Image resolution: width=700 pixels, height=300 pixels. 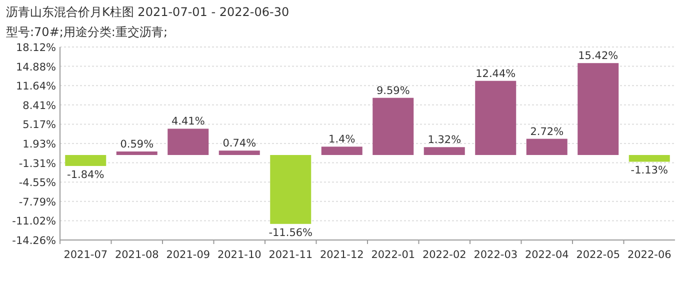 I want to click on y-tick-label: -14.26%, so click(x=34, y=241).